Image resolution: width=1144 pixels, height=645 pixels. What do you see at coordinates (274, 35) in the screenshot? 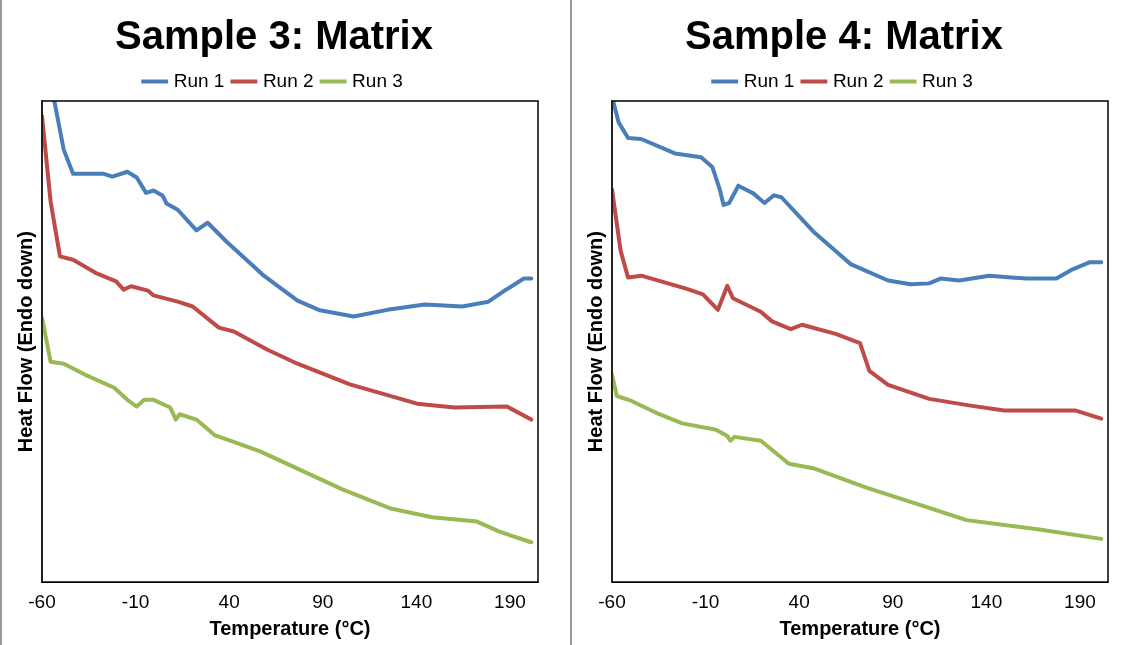
I see `chart-title: Sample 3: Matrix` at bounding box center [274, 35].